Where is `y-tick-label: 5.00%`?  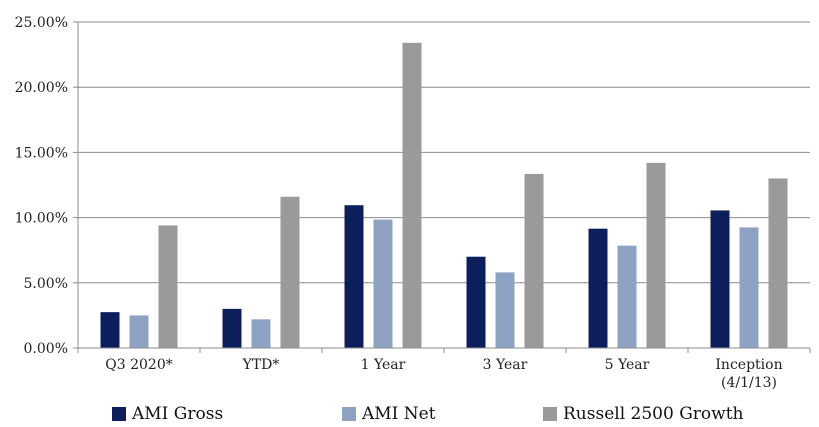 y-tick-label: 5.00% is located at coordinates (46, 284).